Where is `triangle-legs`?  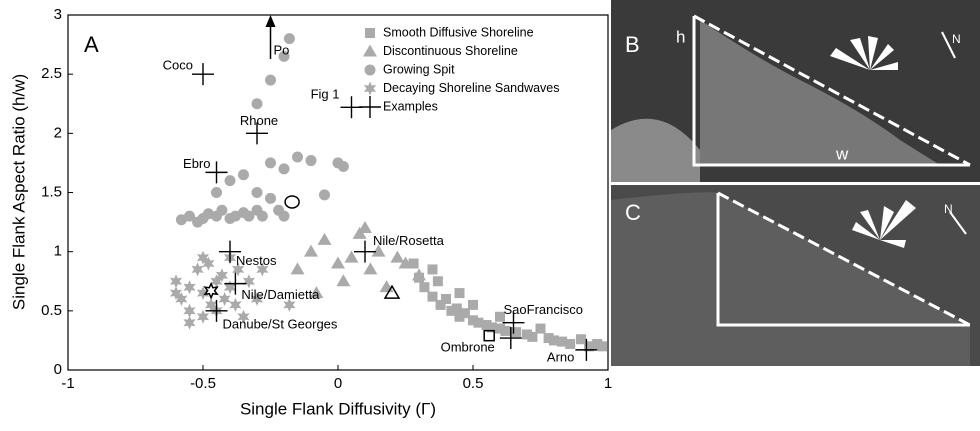
triangle-legs is located at coordinates (843, 260).